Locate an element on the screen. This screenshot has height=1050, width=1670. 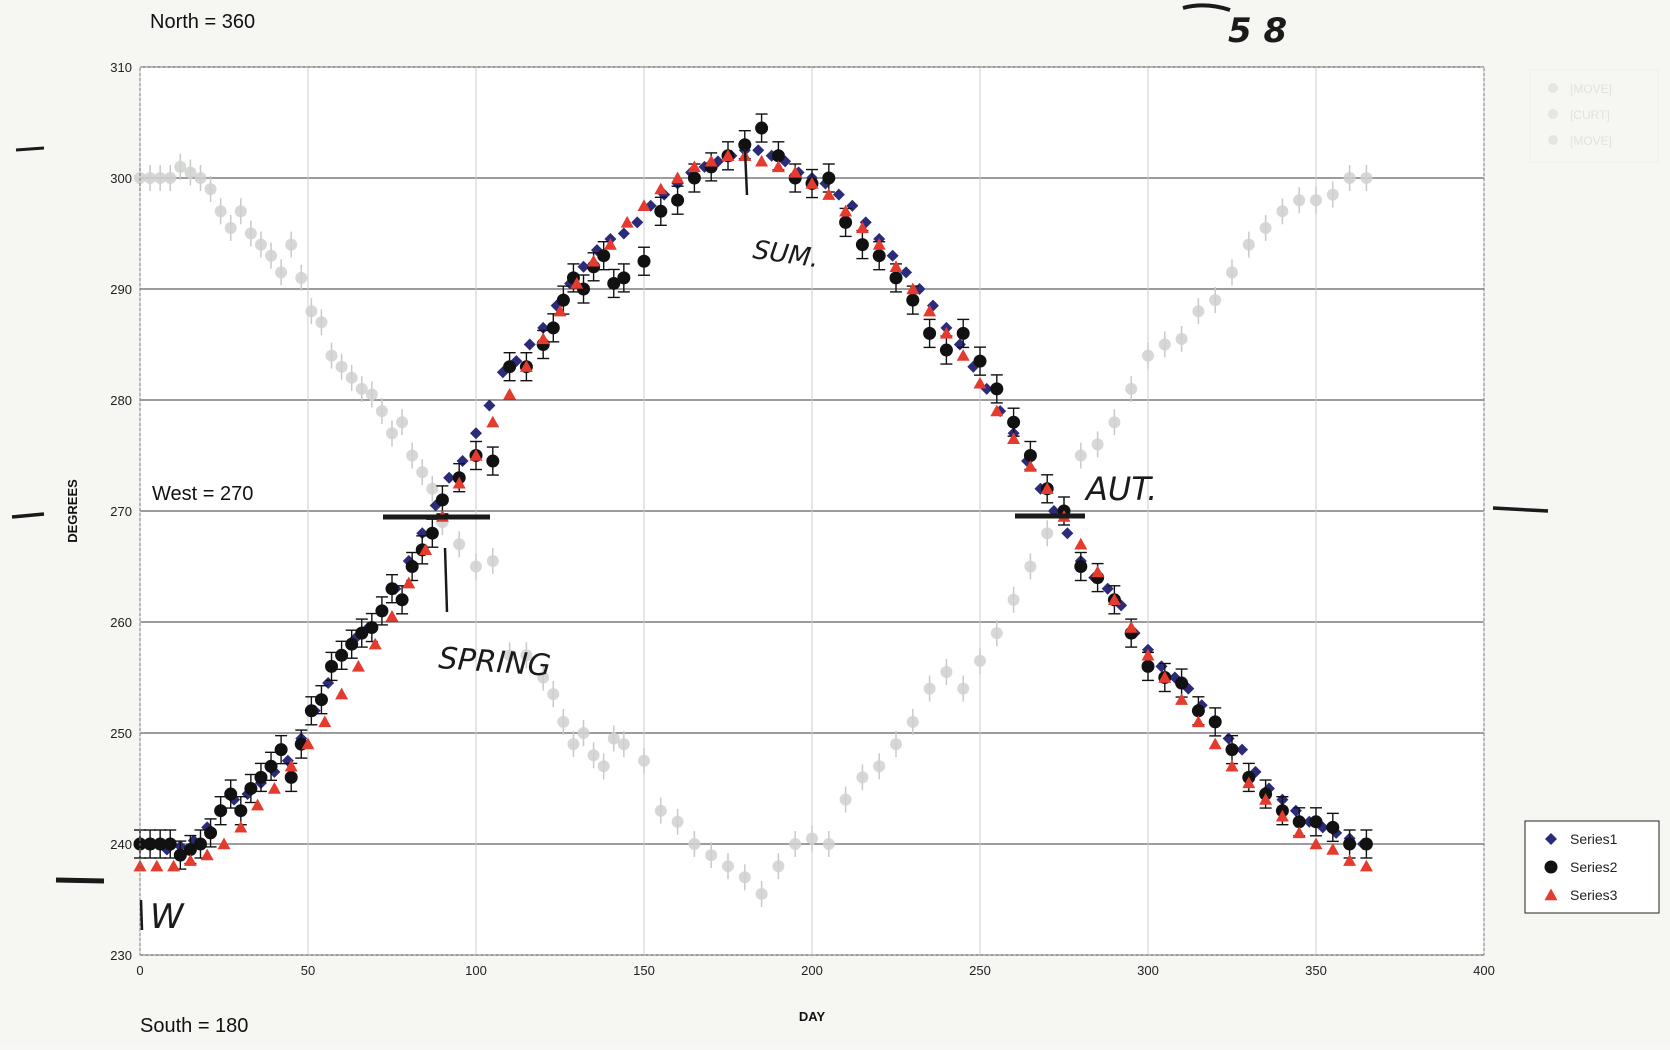
margin-dash-middle is located at coordinates (28, 515).